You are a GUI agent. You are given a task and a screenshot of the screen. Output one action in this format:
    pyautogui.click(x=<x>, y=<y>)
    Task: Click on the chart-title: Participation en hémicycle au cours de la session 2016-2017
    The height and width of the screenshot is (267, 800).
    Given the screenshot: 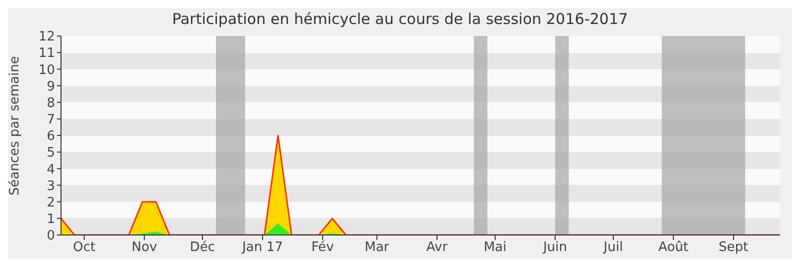 What is the action you would take?
    pyautogui.click(x=400, y=18)
    